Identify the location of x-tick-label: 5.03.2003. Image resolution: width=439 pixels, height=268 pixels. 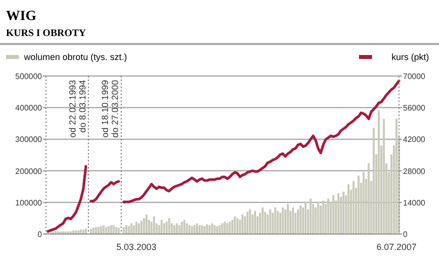
(136, 247).